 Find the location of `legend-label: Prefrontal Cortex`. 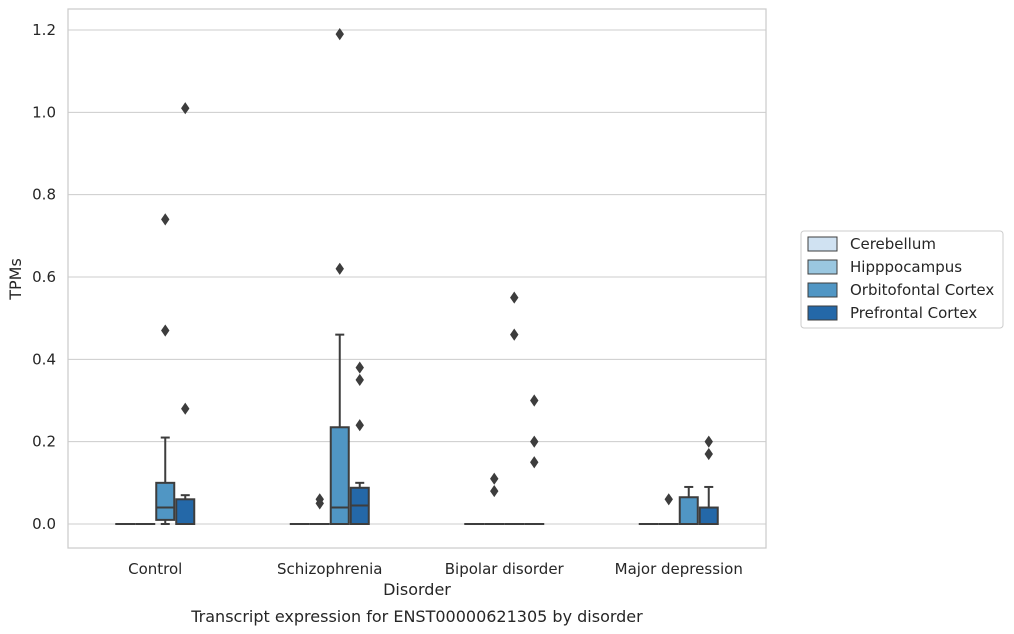

legend-label: Prefrontal Cortex is located at coordinates (913, 313).